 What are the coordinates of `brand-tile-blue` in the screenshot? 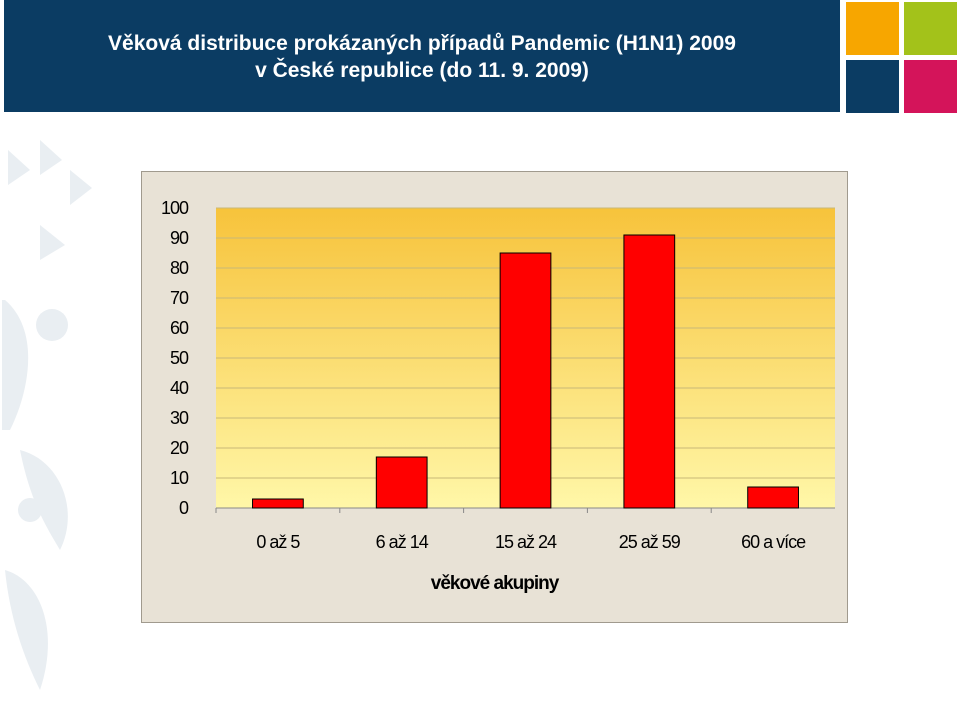 It's located at (872, 86).